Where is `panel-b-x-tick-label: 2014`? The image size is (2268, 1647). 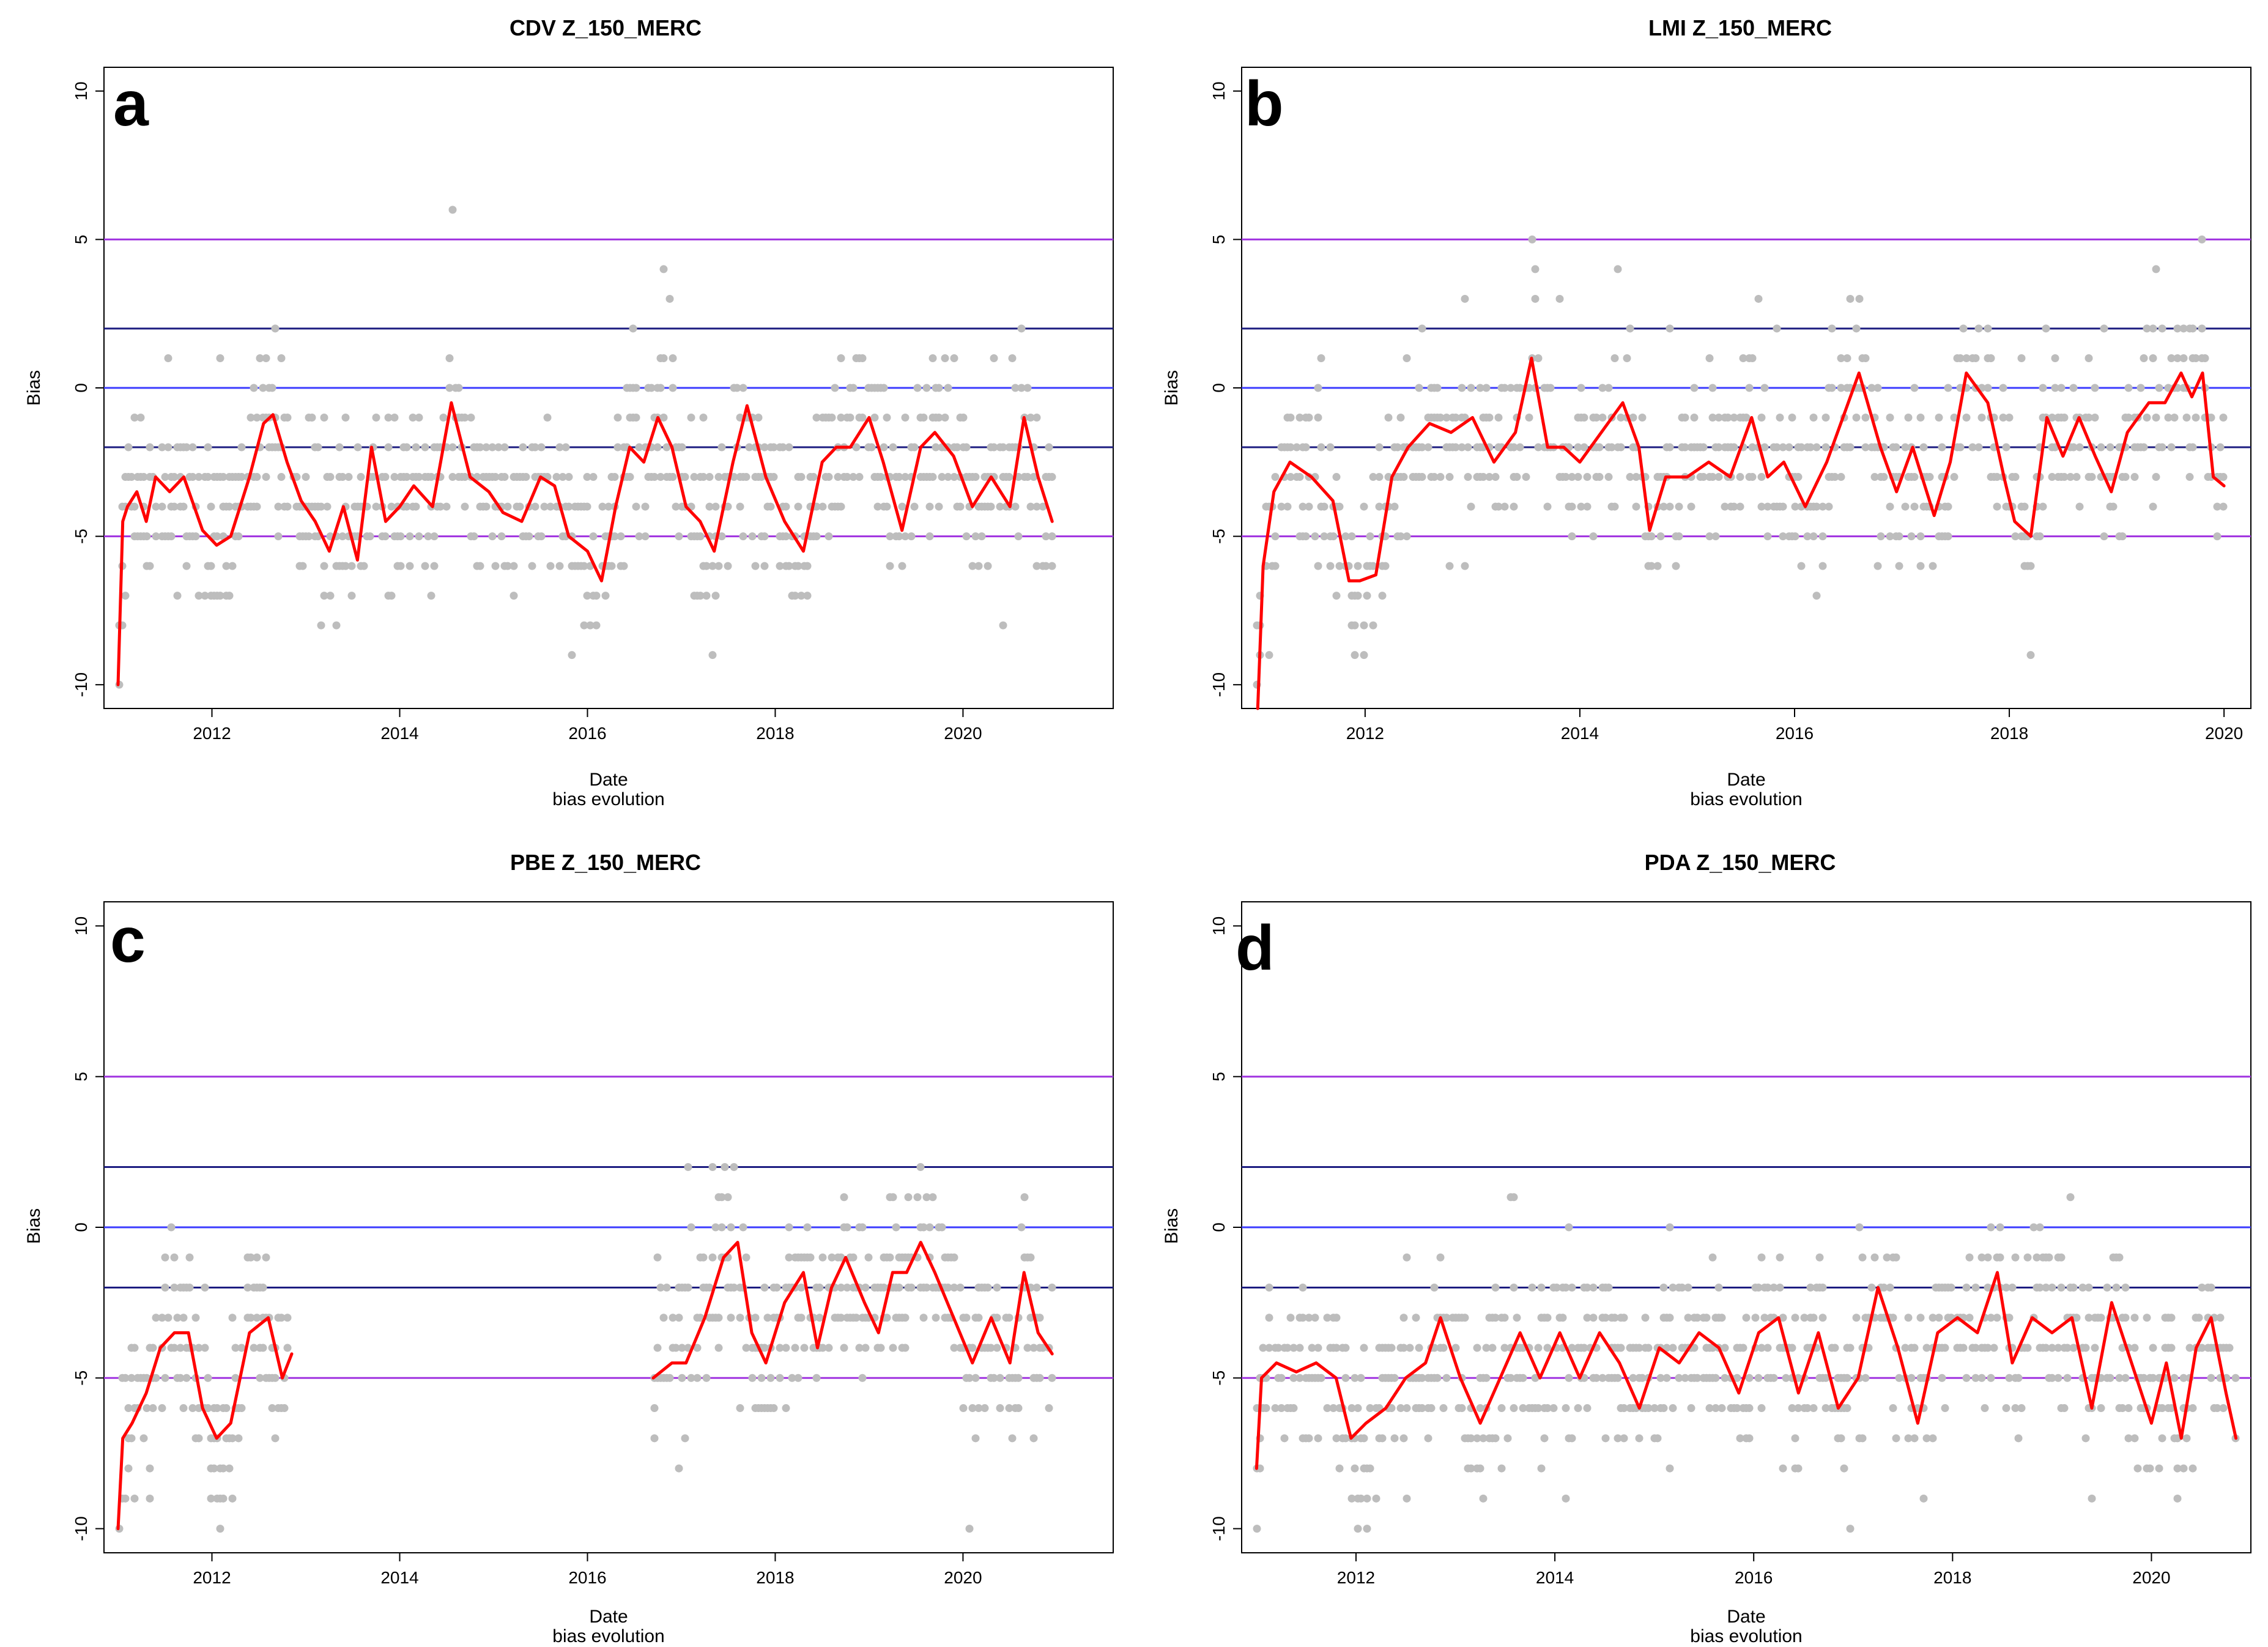
panel-b-x-tick-label: 2014 is located at coordinates (1580, 734).